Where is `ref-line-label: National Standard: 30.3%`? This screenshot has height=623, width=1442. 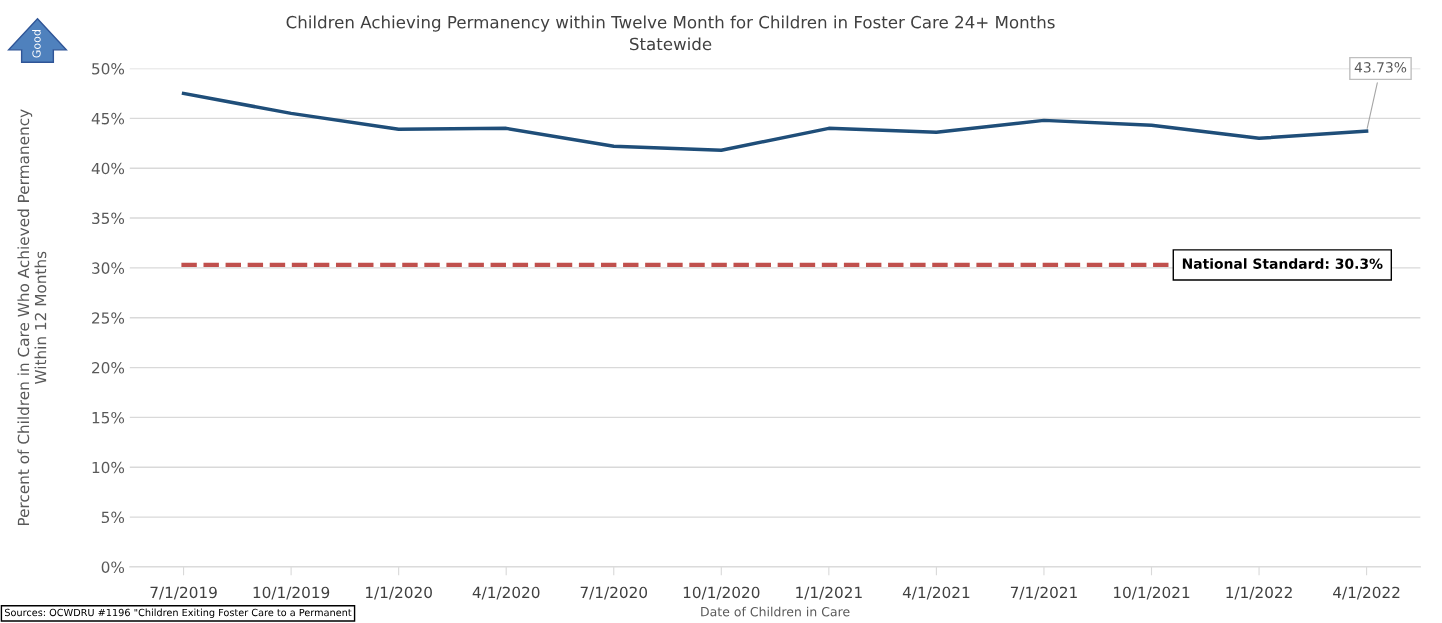
ref-line-label: National Standard: 30.3% is located at coordinates (1282, 263).